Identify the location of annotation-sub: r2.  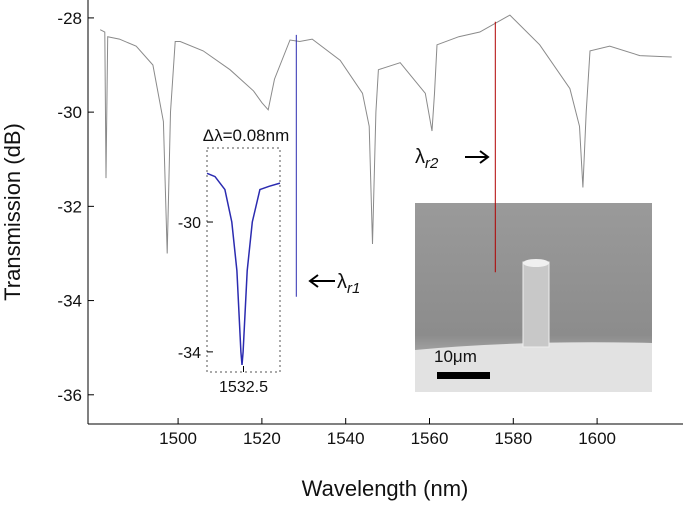
(432, 163).